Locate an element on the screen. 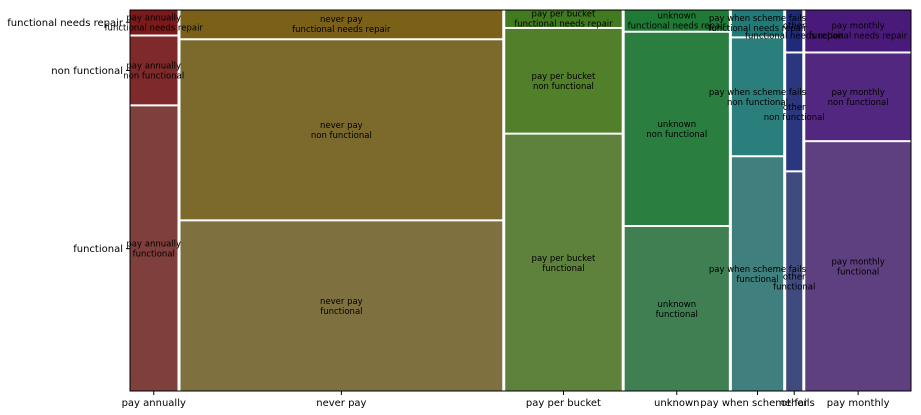 The image size is (921, 415). tile-label-pay-monthly-non-functional: pay monthly non functional is located at coordinates (858, 98).